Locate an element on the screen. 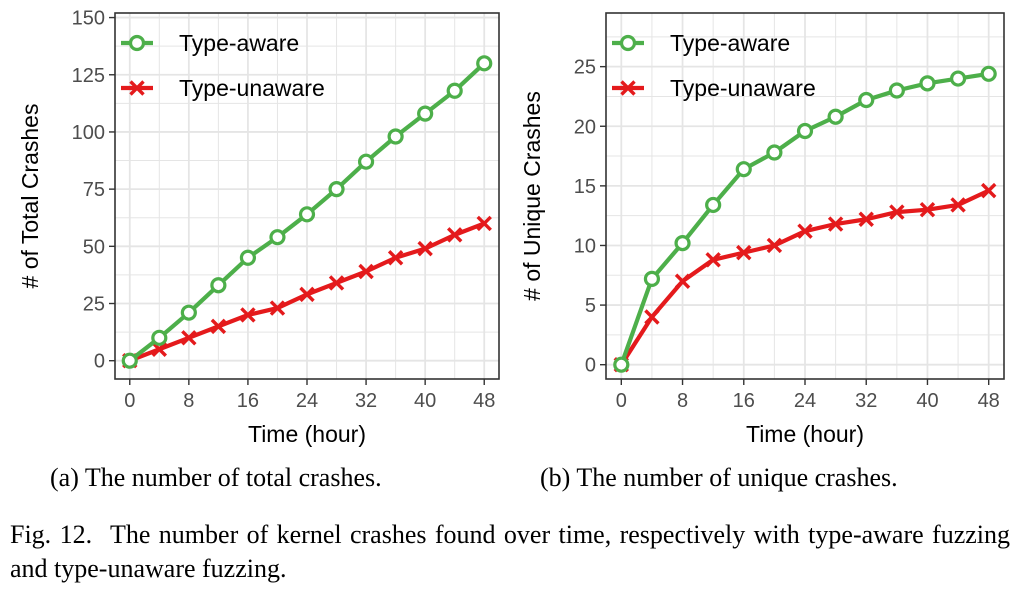 The height and width of the screenshot is (599, 1018). y-tick-label: 10 is located at coordinates (585, 246).